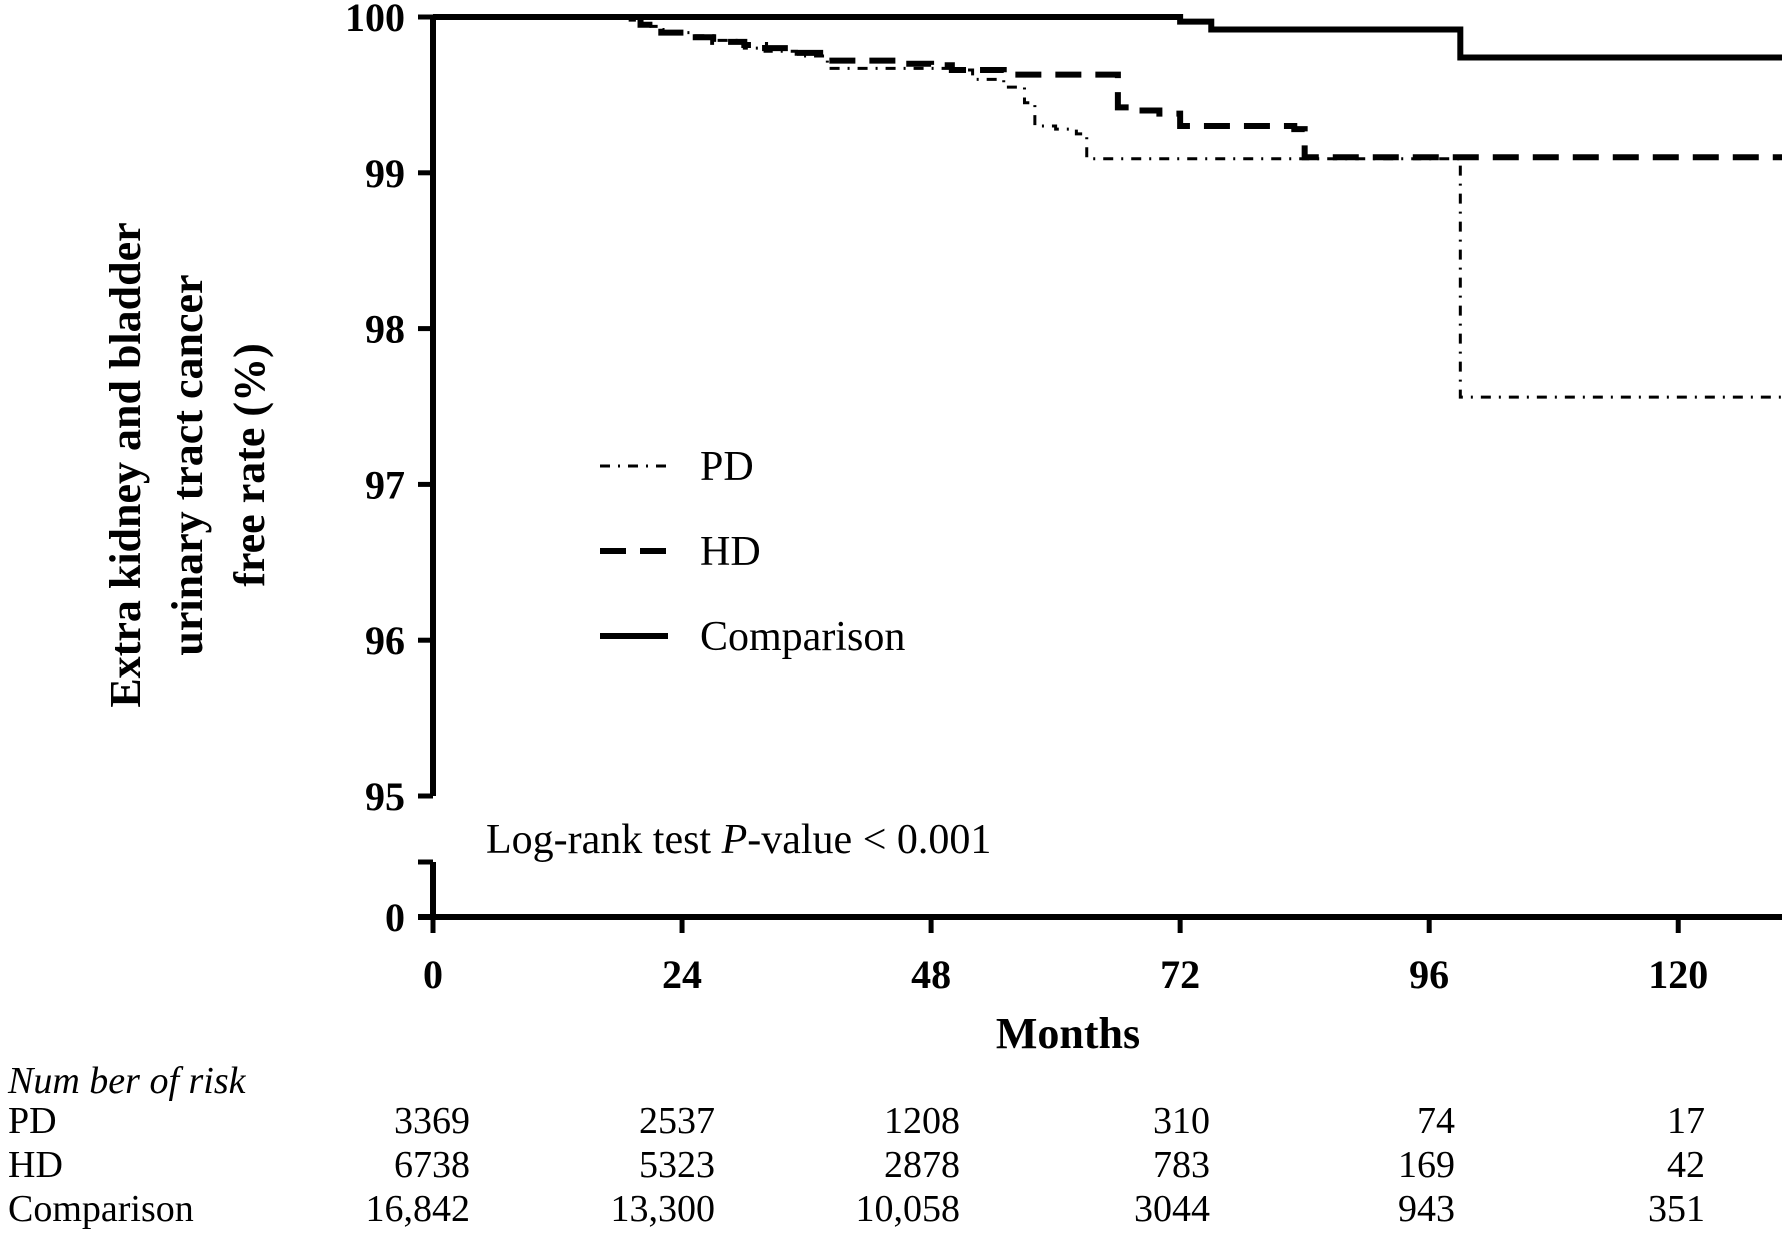 The image size is (1782, 1237). I want to click on y-axis-label-line-2: urinary tract cancer, so click(187, 464).